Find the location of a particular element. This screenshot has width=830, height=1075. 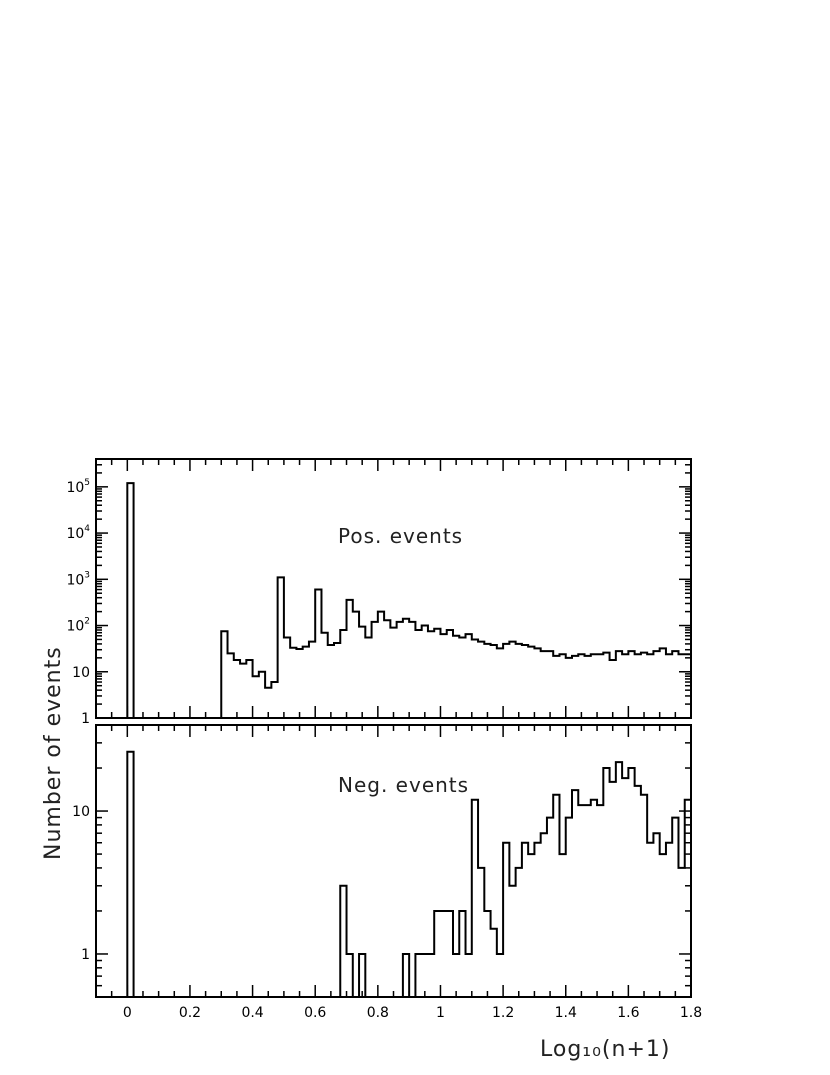

x-tick-label: 0.2 is located at coordinates (190, 1013).